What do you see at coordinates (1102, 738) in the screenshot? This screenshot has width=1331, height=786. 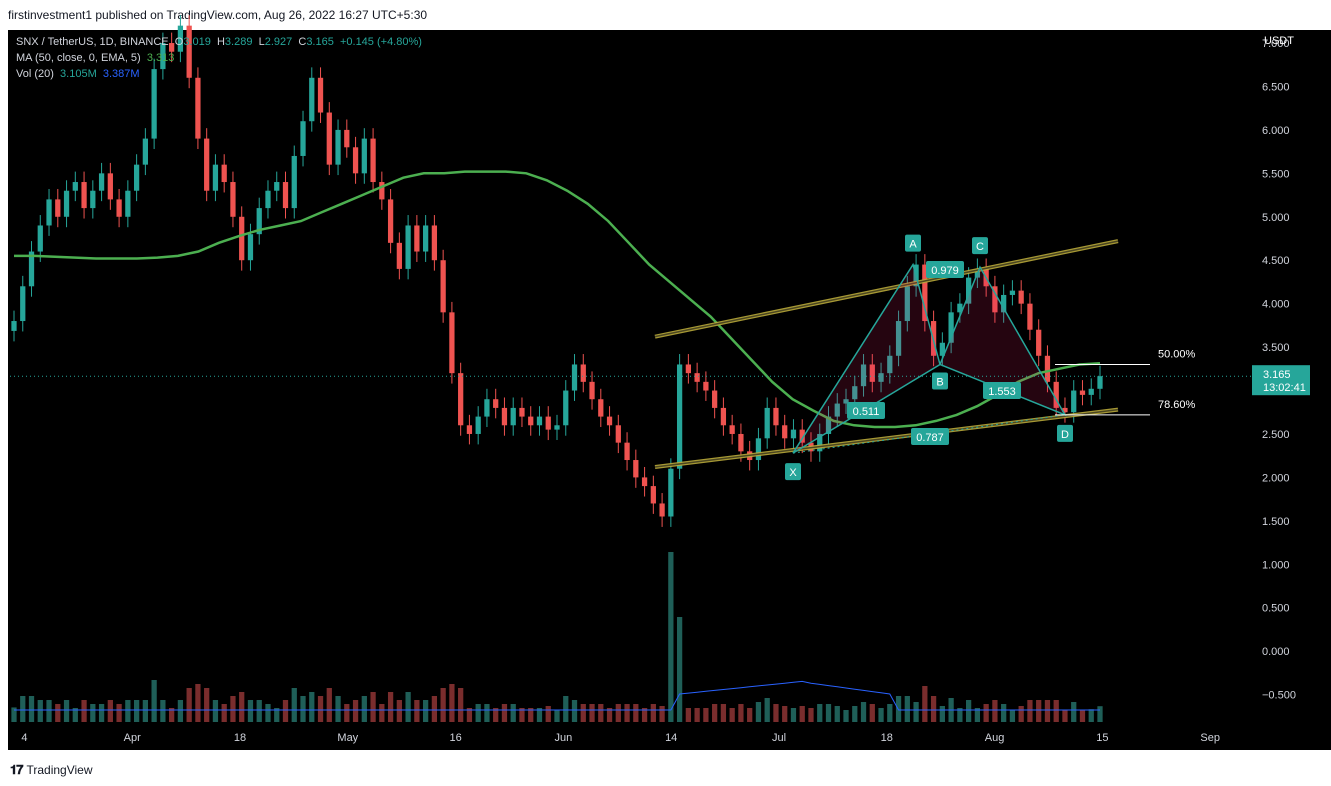 I see `x-tick-label: 15` at bounding box center [1102, 738].